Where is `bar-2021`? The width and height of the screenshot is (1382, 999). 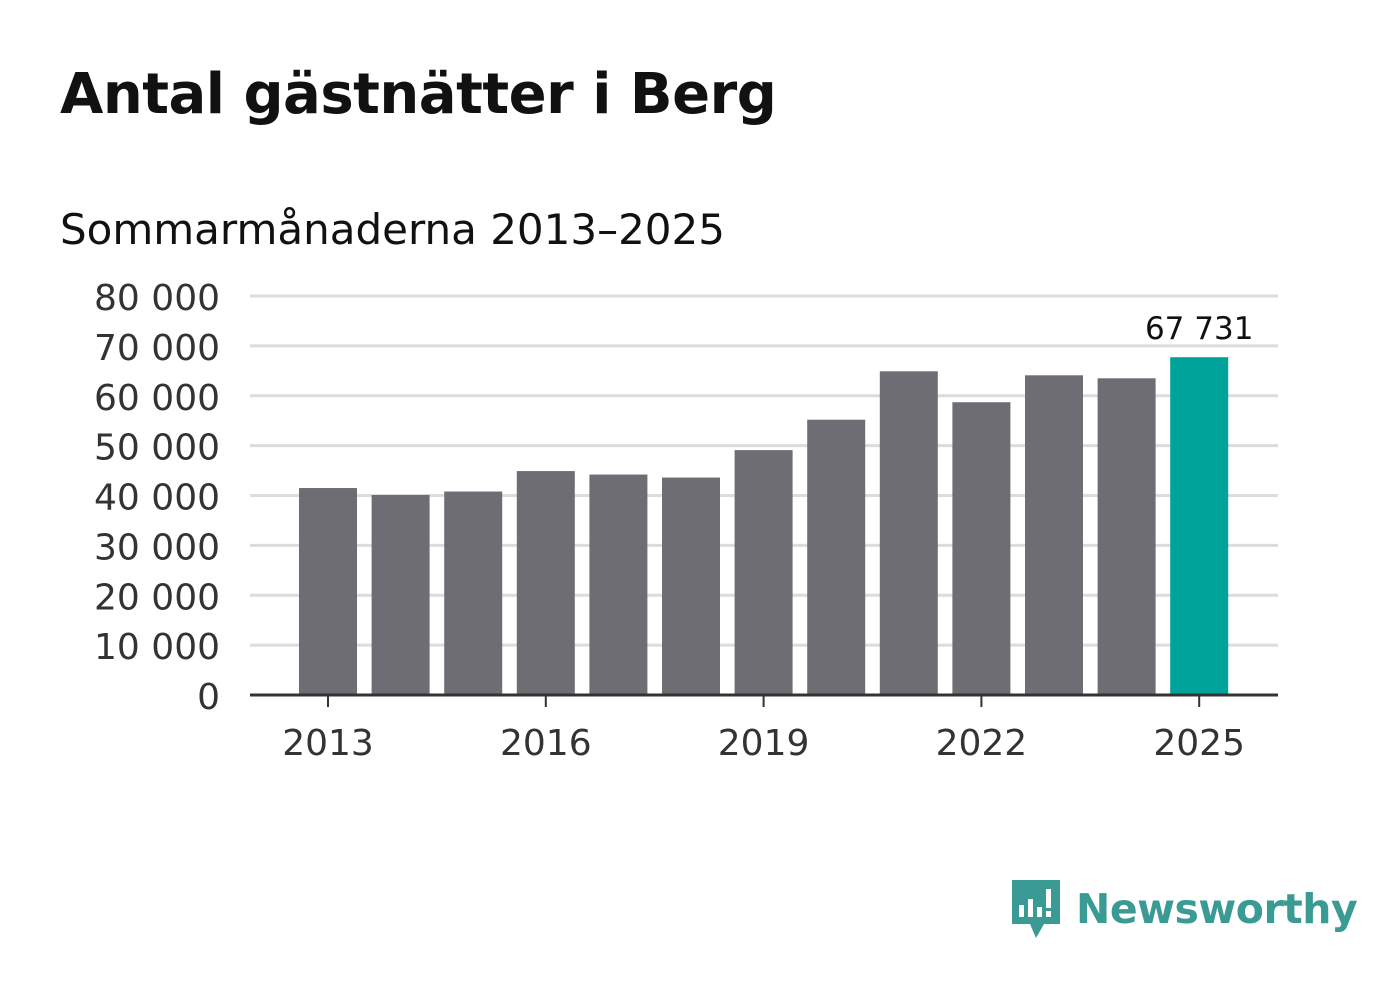 bar-2021 is located at coordinates (908, 533).